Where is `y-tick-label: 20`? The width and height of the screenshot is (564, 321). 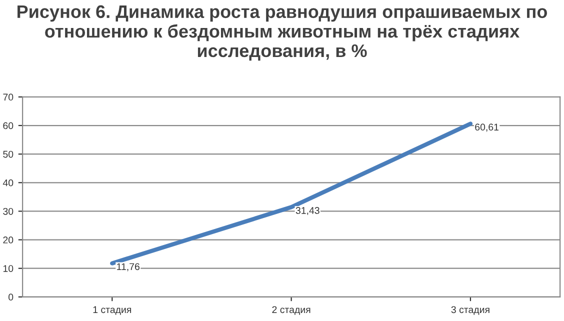 y-tick-label: 20 is located at coordinates (8, 240).